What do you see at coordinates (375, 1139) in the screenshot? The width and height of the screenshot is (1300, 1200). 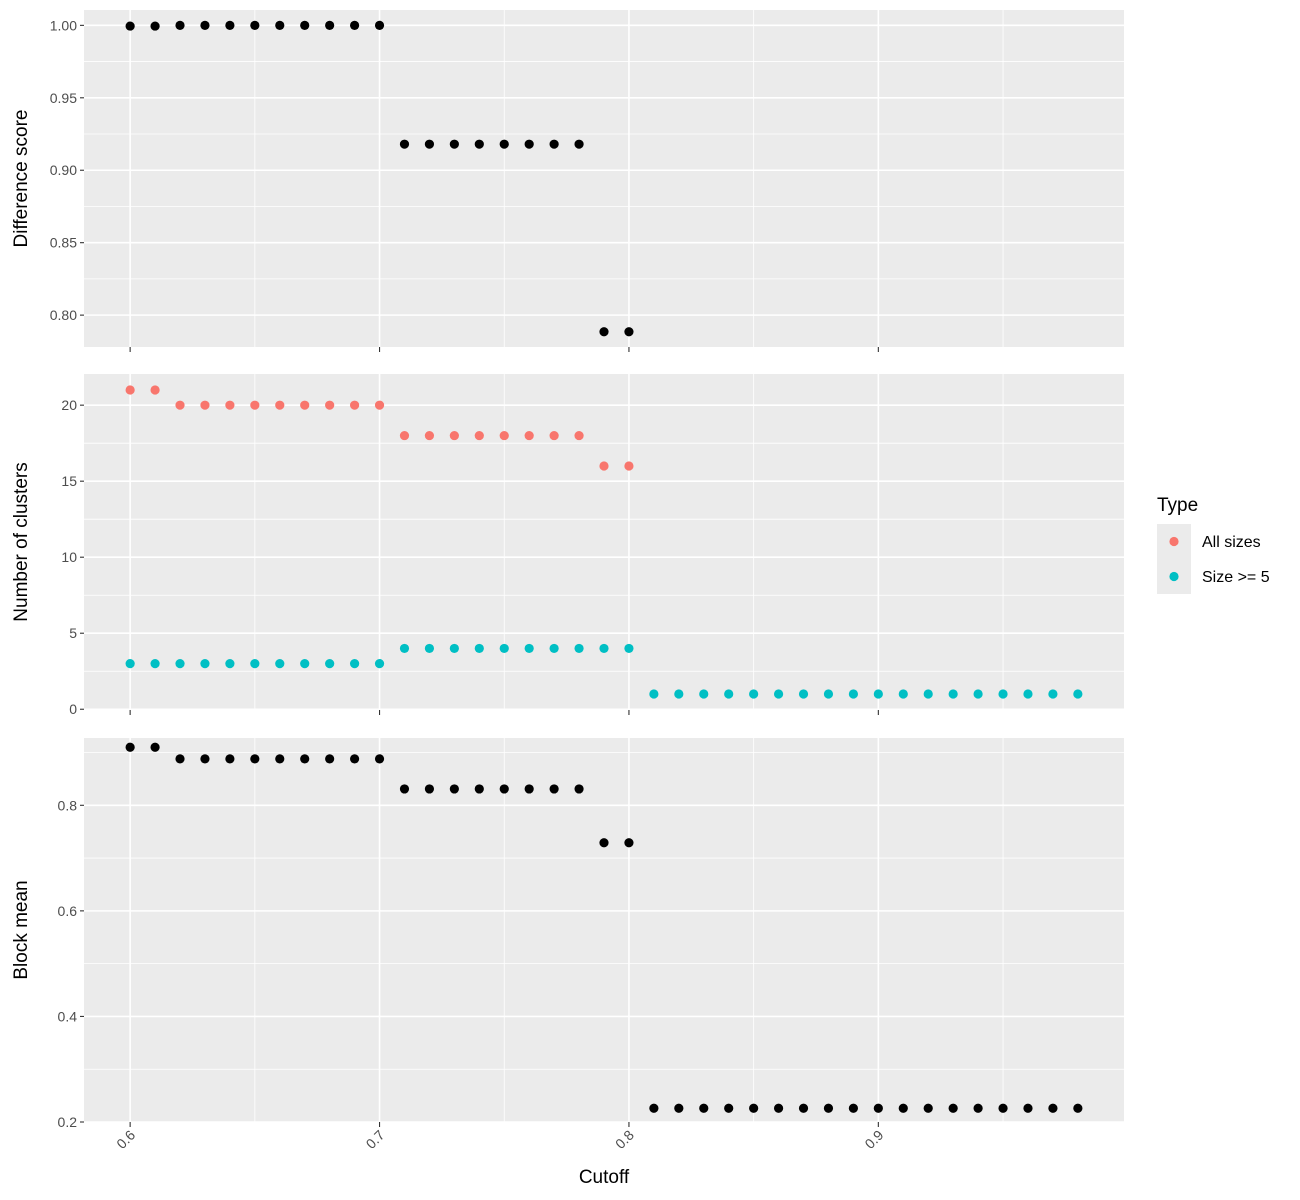 I see `x-tick-label: 0.7` at bounding box center [375, 1139].